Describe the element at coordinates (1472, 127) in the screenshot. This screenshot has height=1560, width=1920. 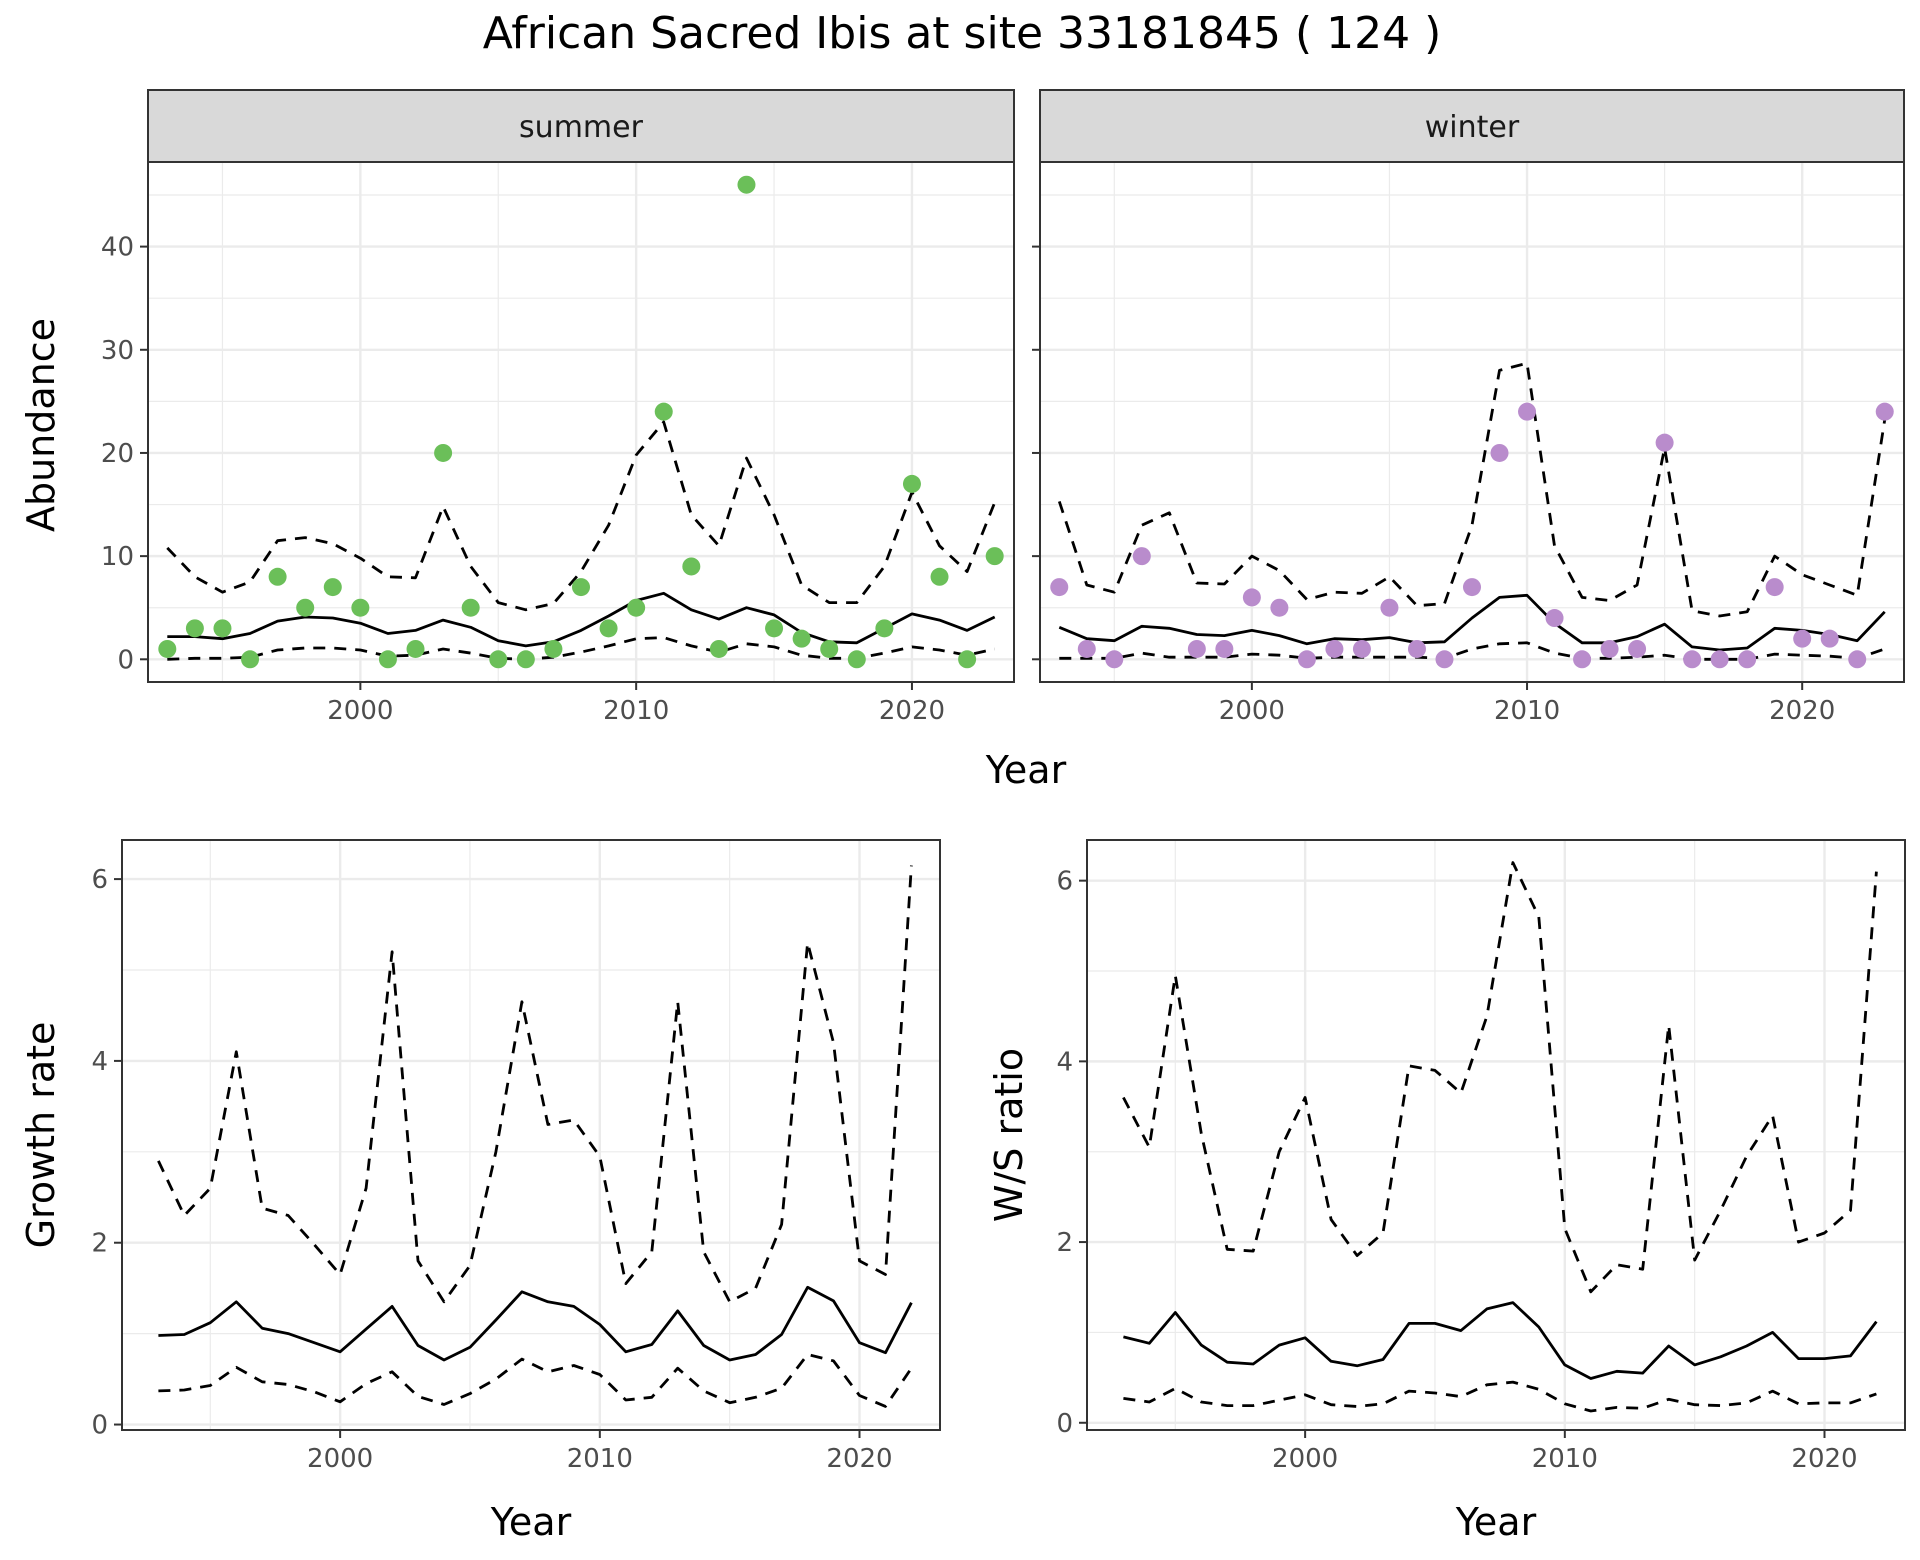
I see `winter-strip-label: winter` at that location.